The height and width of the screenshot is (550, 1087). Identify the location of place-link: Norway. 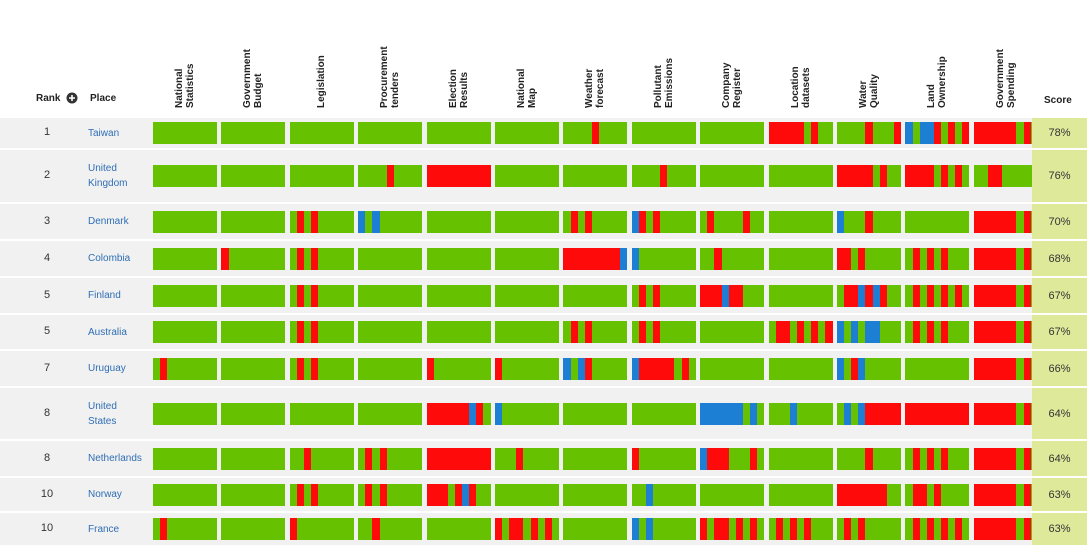
(105, 494).